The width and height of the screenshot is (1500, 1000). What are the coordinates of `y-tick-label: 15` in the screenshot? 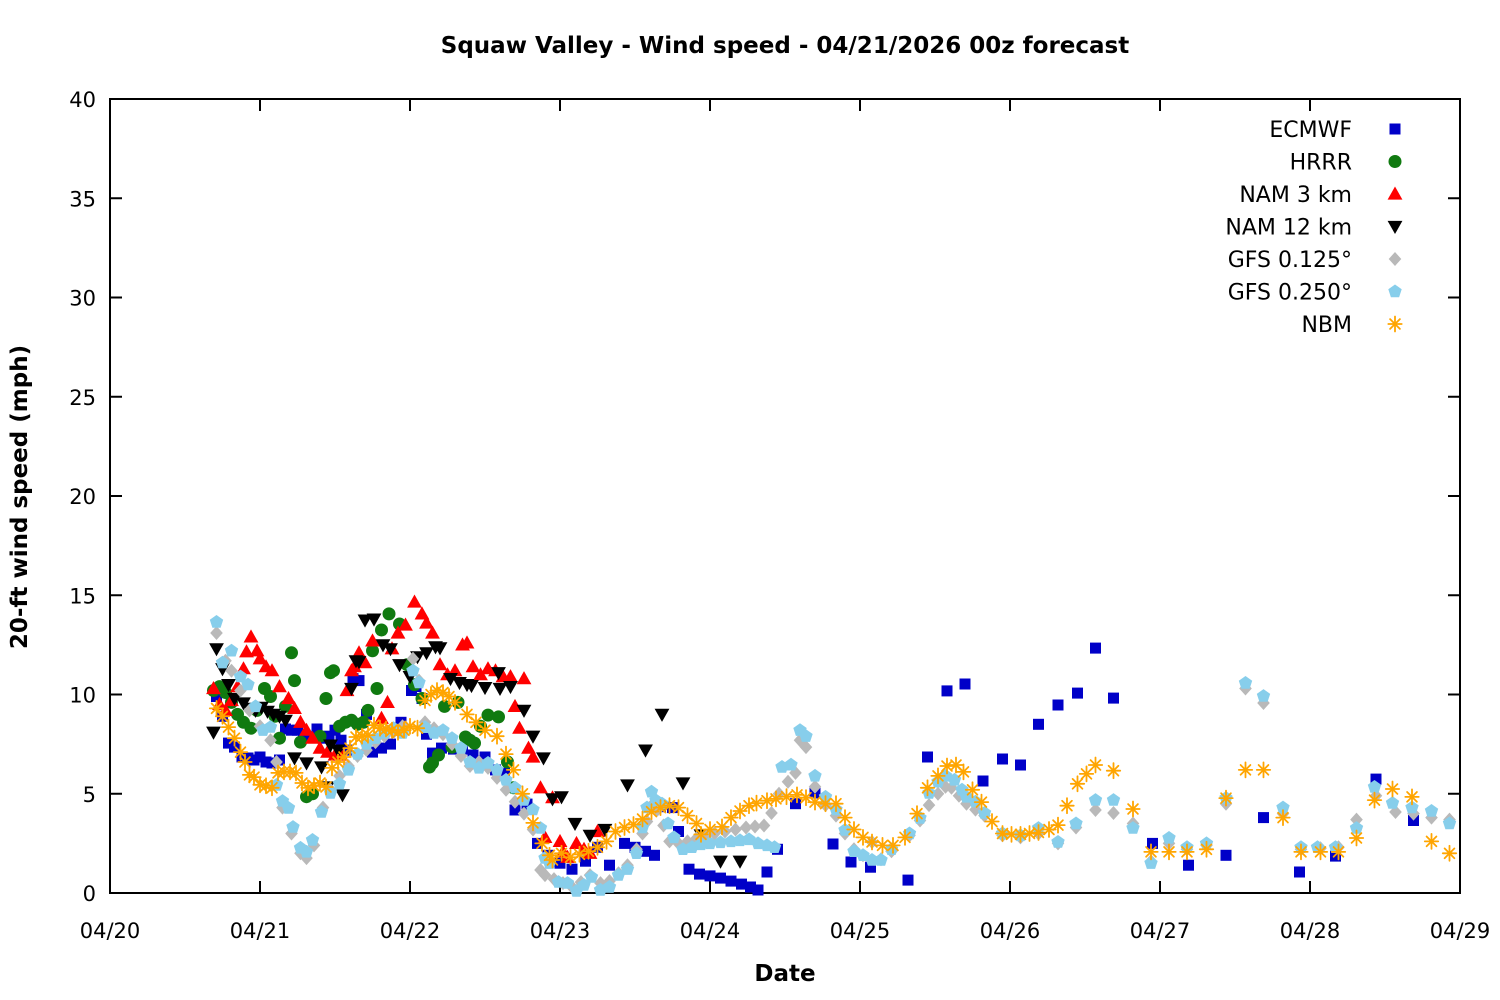 It's located at (82, 596).